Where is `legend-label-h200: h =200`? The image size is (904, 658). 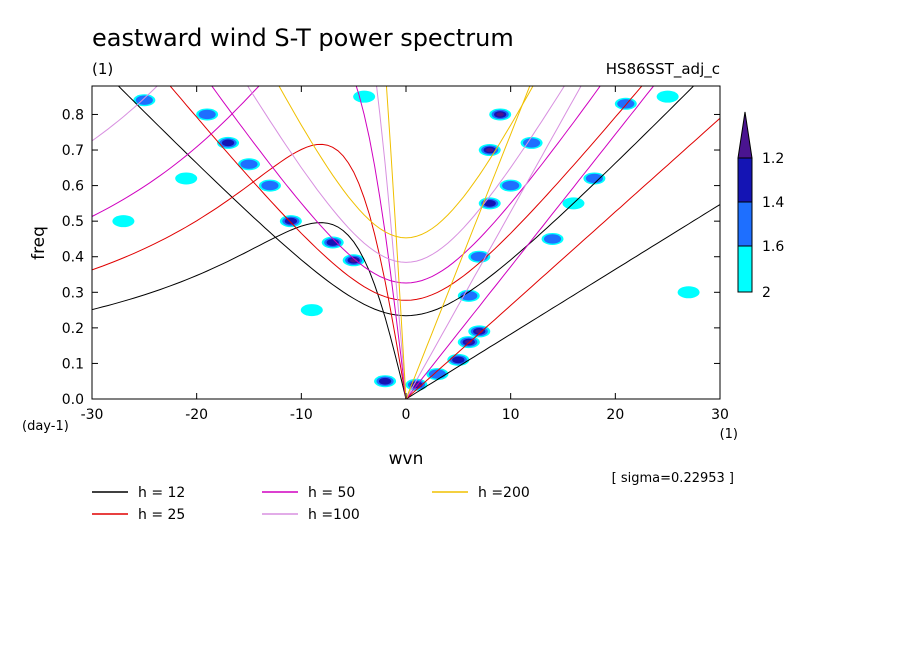
legend-label-h200: h =200 is located at coordinates (504, 493).